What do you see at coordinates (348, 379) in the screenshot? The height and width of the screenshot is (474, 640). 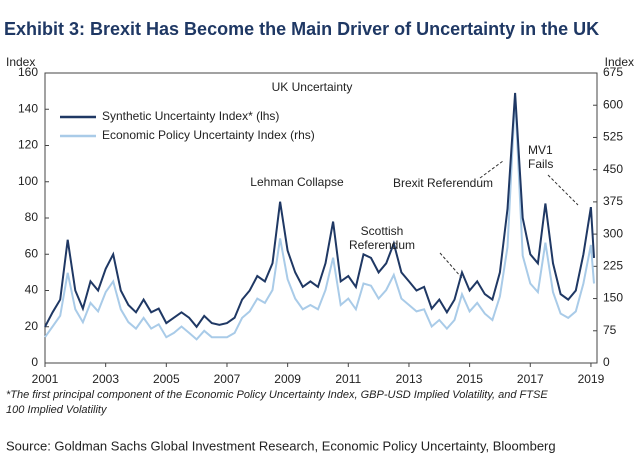 I see `x-tick-label: 2011` at bounding box center [348, 379].